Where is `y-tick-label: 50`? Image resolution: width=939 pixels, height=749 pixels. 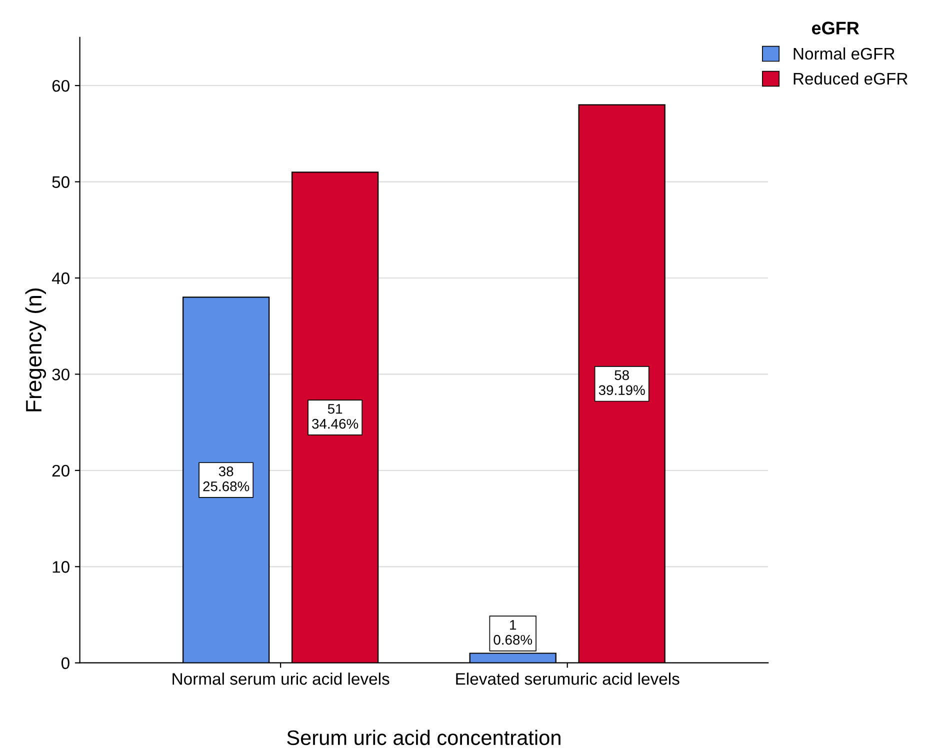 y-tick-label: 50 is located at coordinates (61, 182).